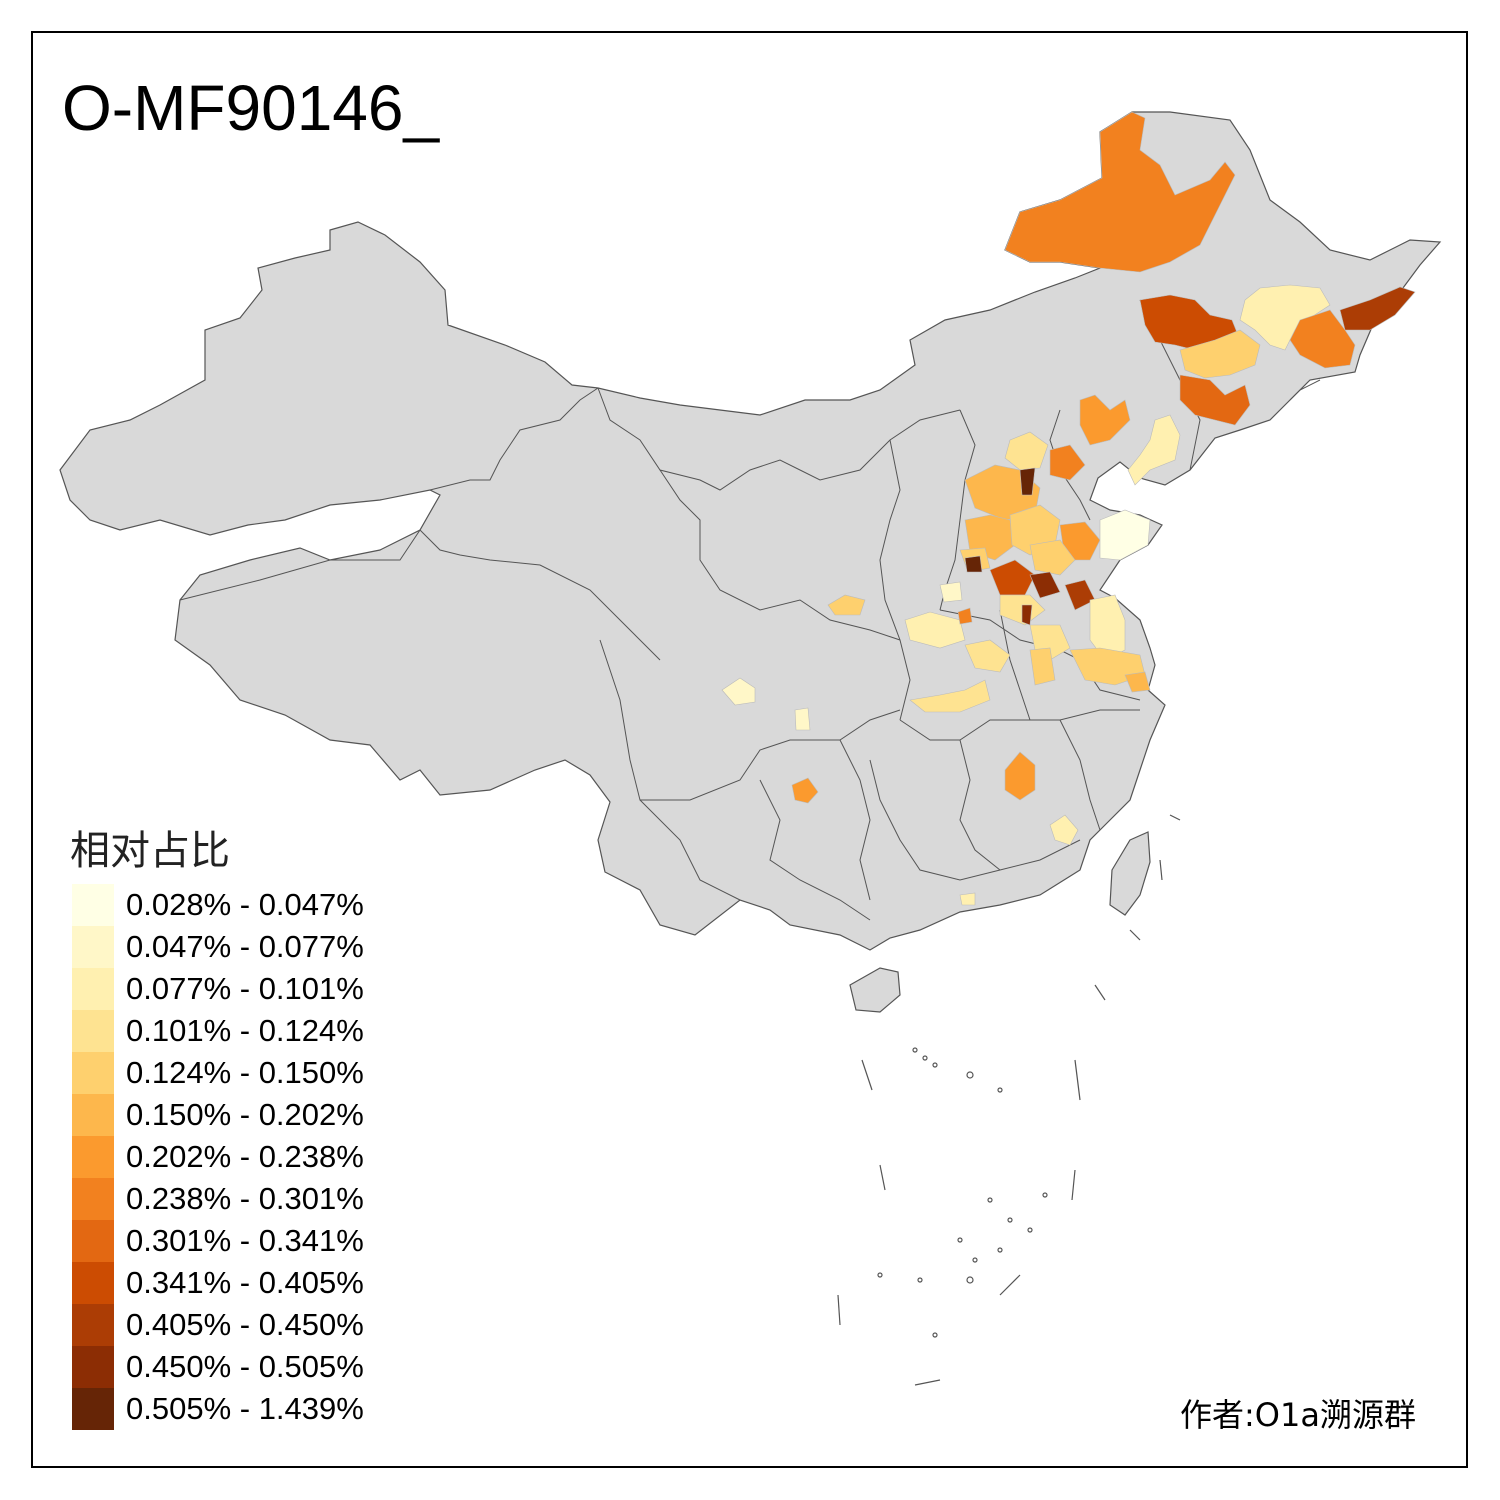 The height and width of the screenshot is (1500, 1500). I want to click on region-fujian, so click(1064, 830).